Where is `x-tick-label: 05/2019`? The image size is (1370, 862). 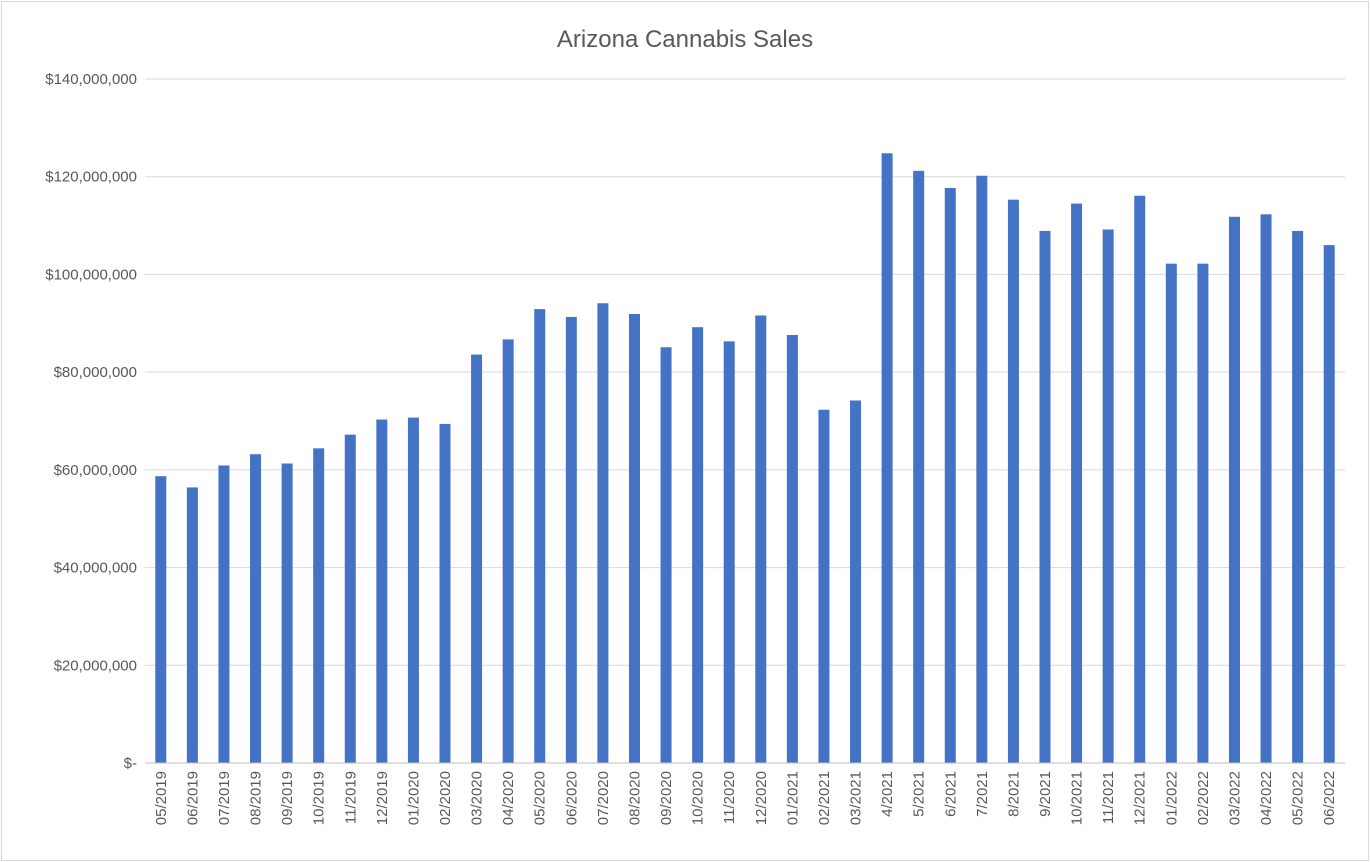
x-tick-label: 05/2019 is located at coordinates (161, 798).